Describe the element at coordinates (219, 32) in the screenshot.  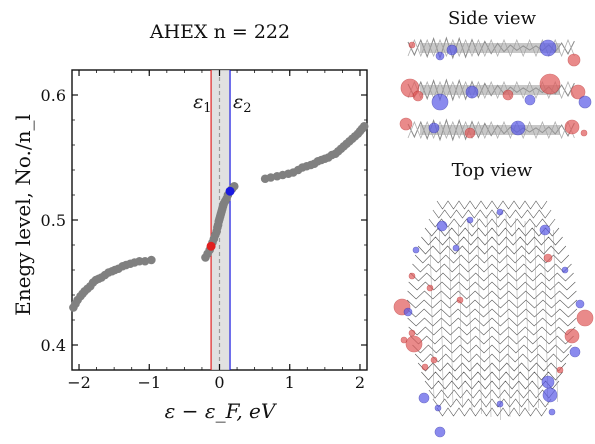
I see `chart-title: AHEX n = 222` at that location.